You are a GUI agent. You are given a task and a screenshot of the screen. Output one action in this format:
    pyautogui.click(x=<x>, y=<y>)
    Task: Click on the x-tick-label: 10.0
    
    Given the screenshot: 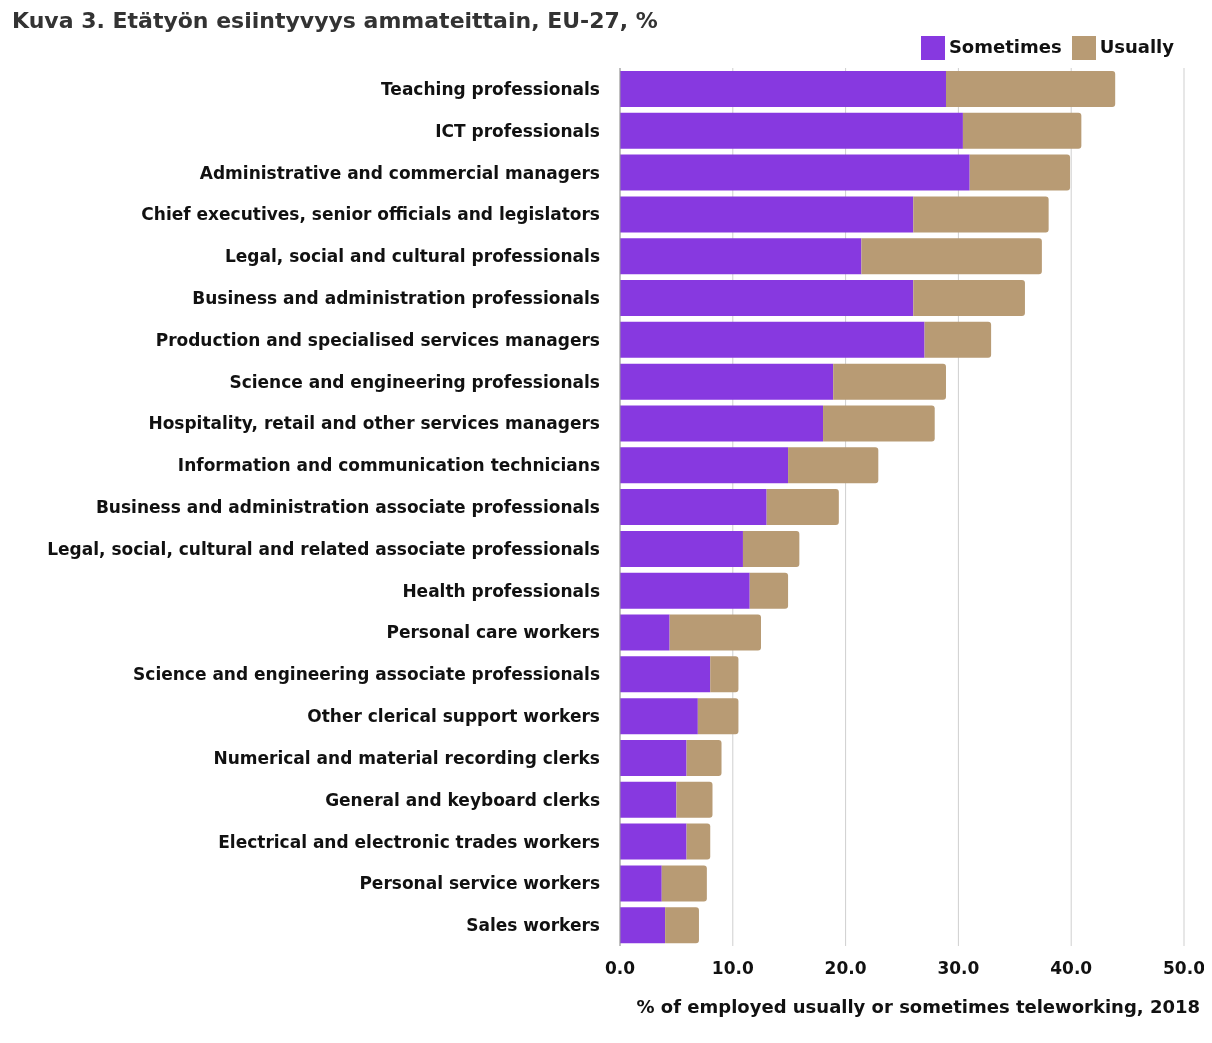 What is the action you would take?
    pyautogui.click(x=732, y=968)
    